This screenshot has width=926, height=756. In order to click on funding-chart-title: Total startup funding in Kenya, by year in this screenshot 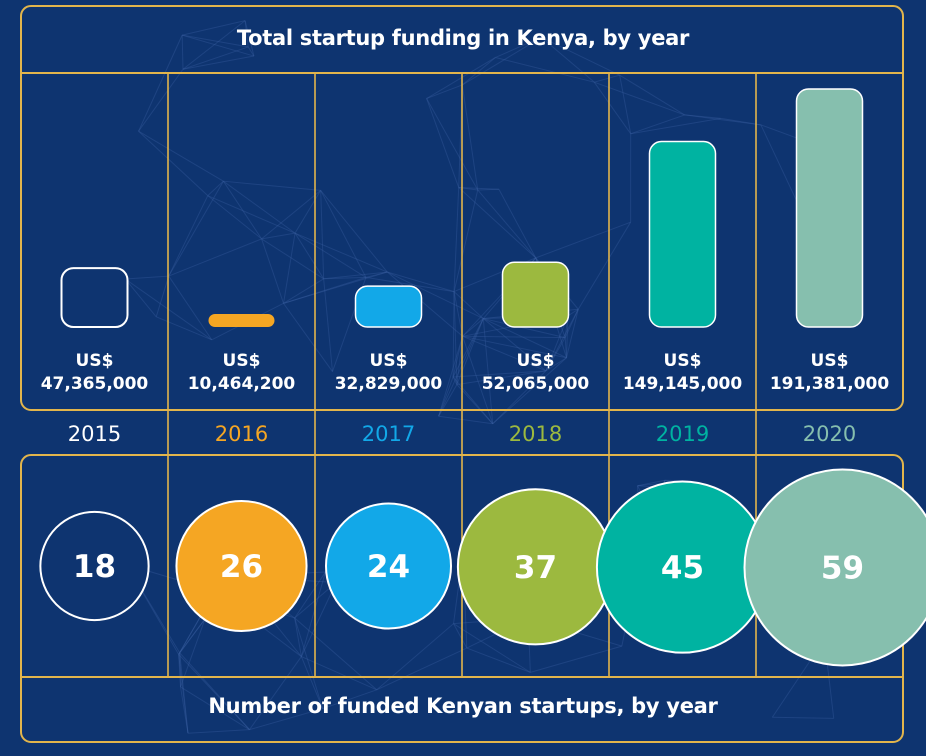, I will do `click(463, 38)`.